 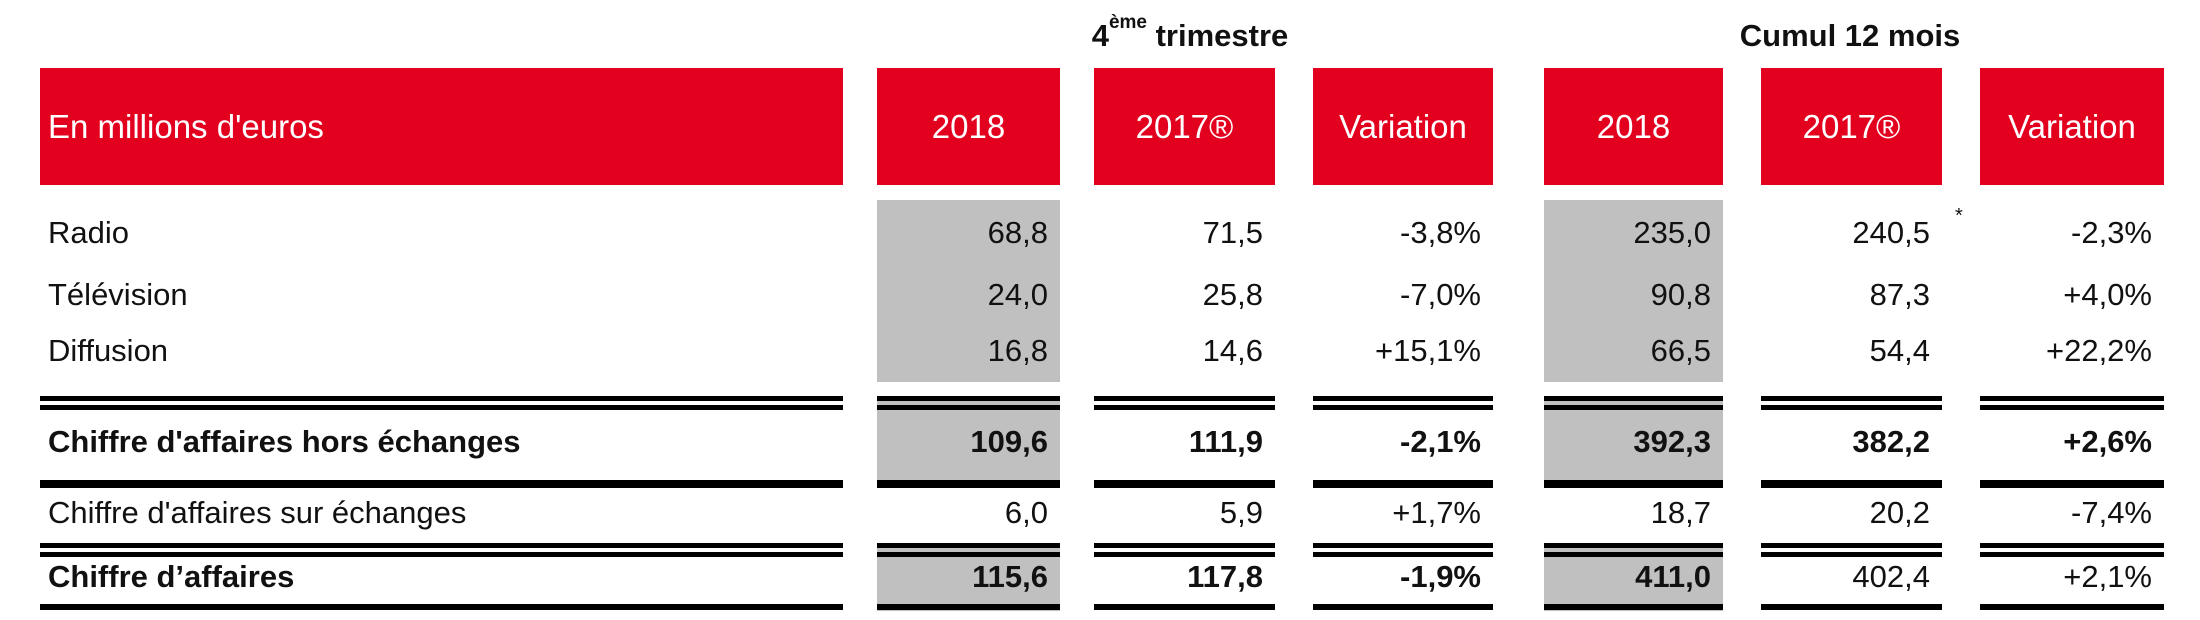 I want to click on header-label: En millions d'euros, so click(x=441, y=126).